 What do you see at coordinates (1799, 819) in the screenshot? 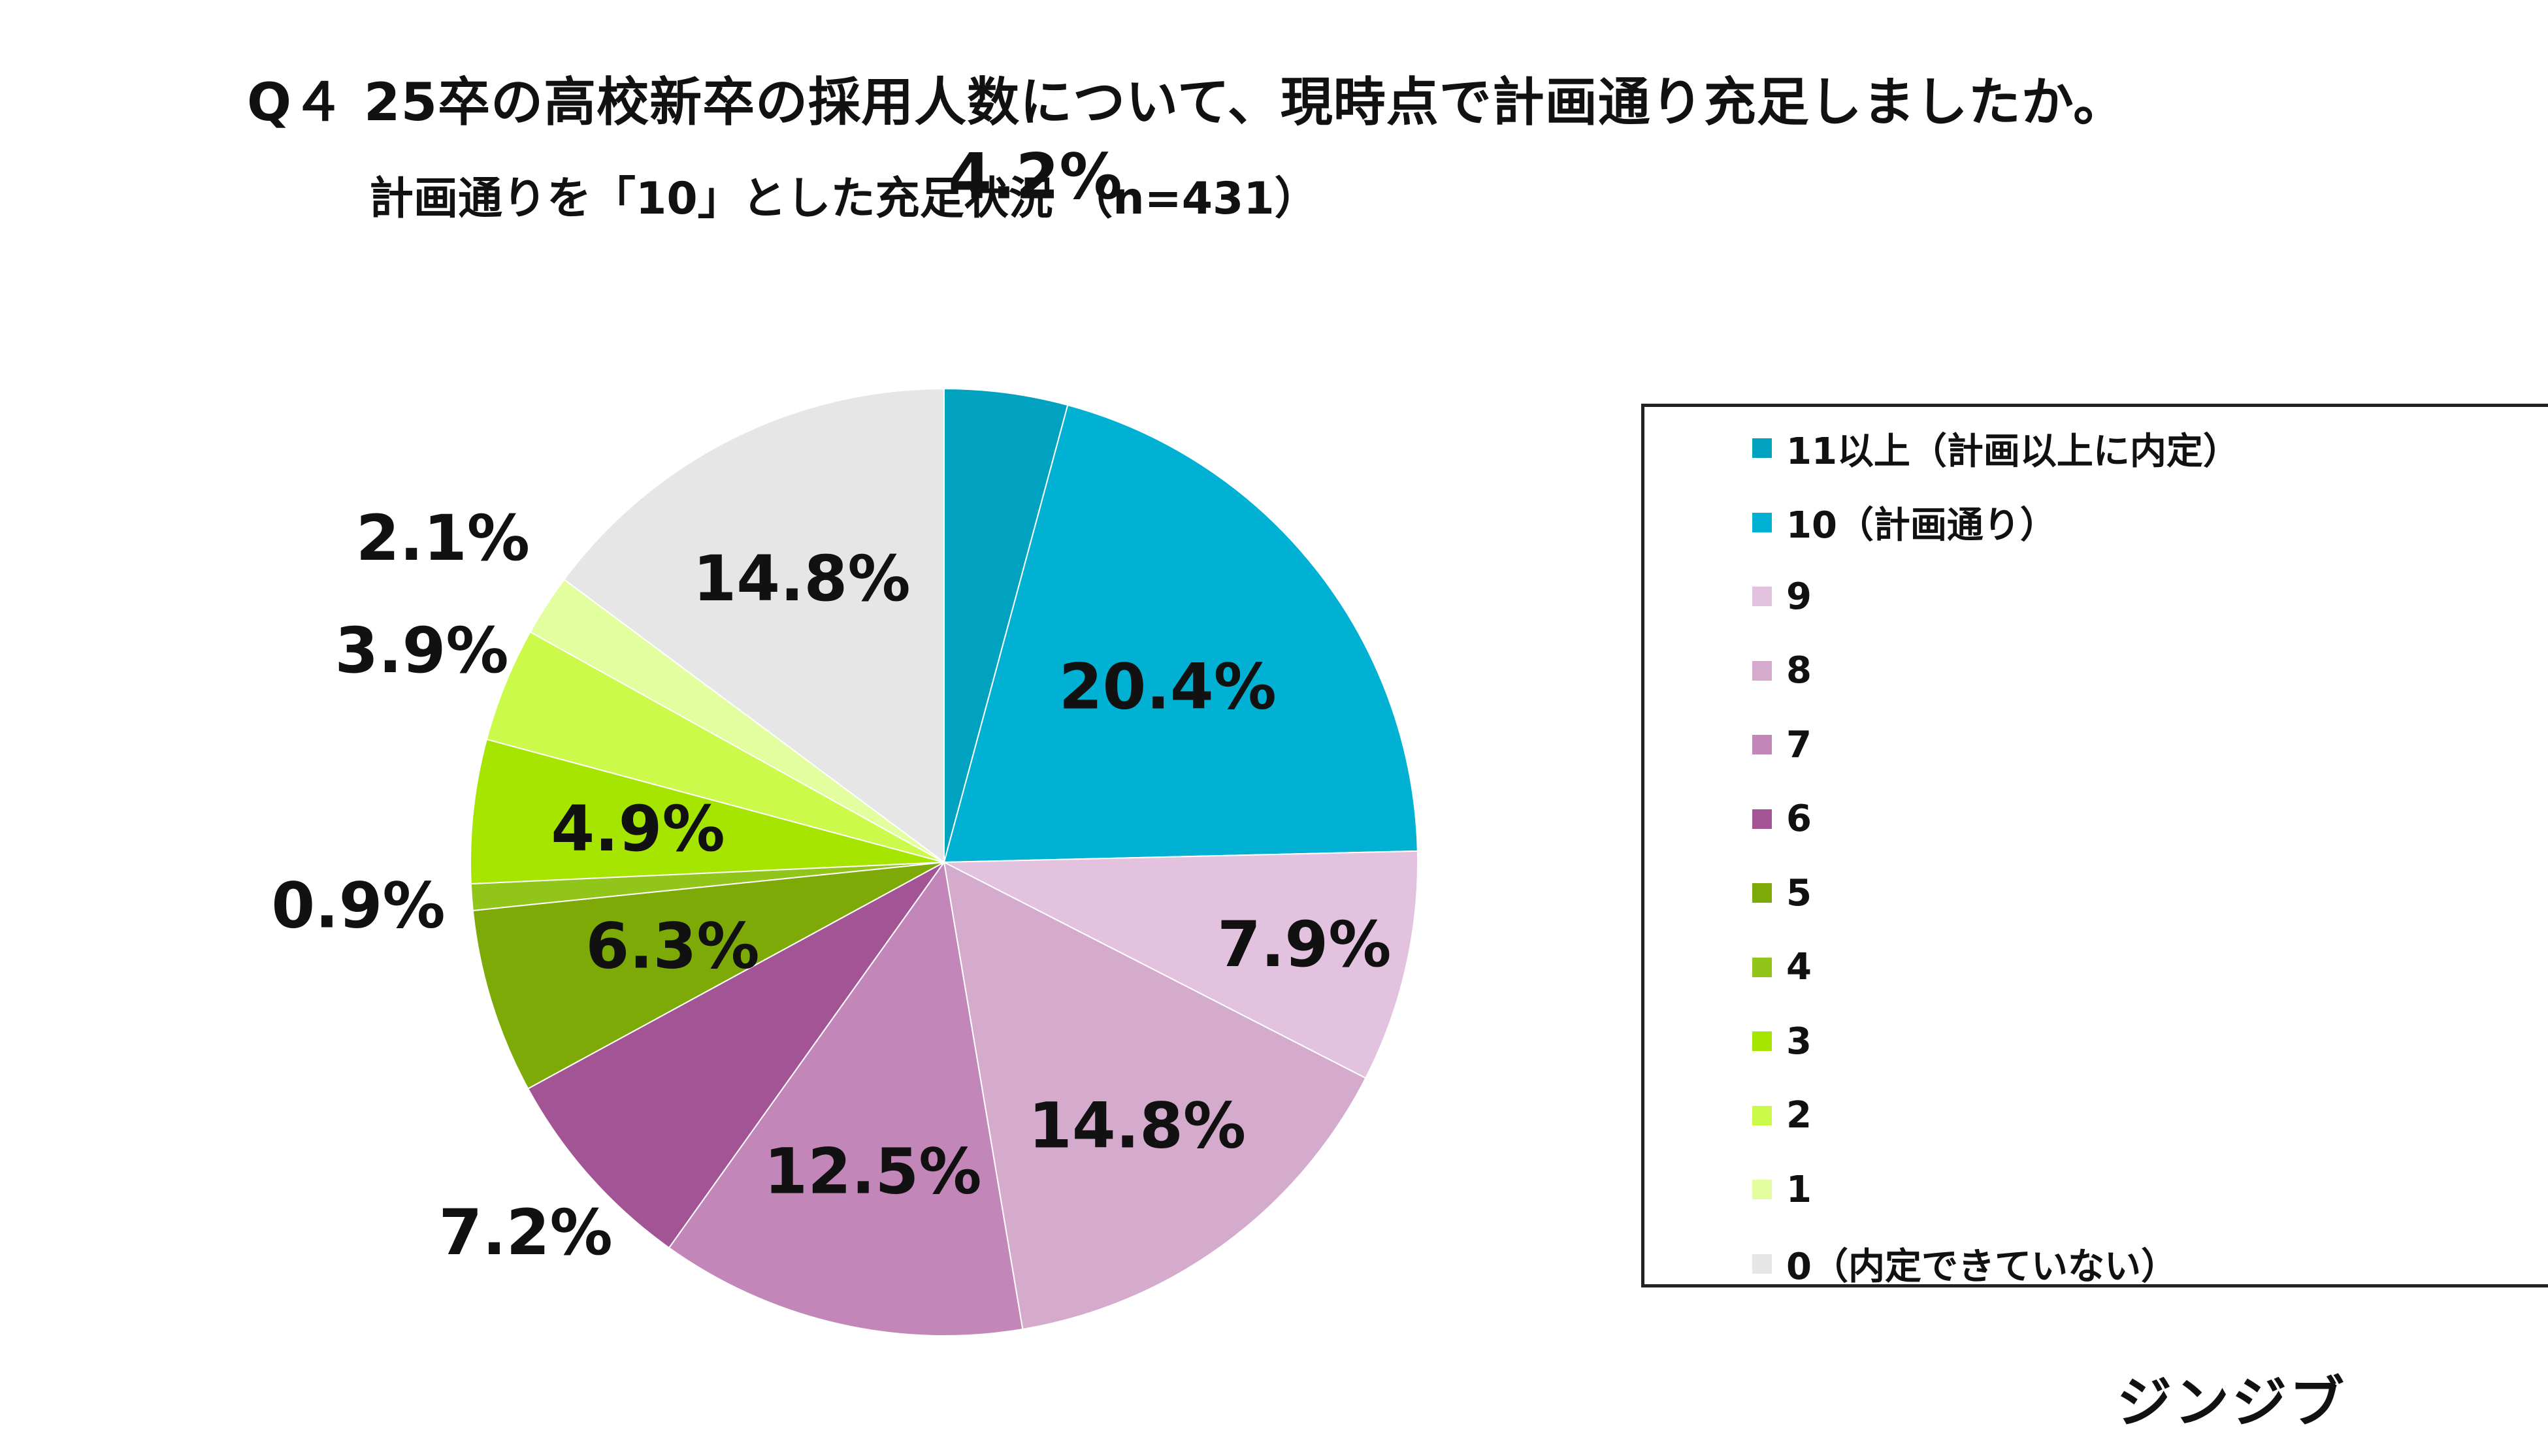
I see `legend-label: 6` at bounding box center [1799, 819].